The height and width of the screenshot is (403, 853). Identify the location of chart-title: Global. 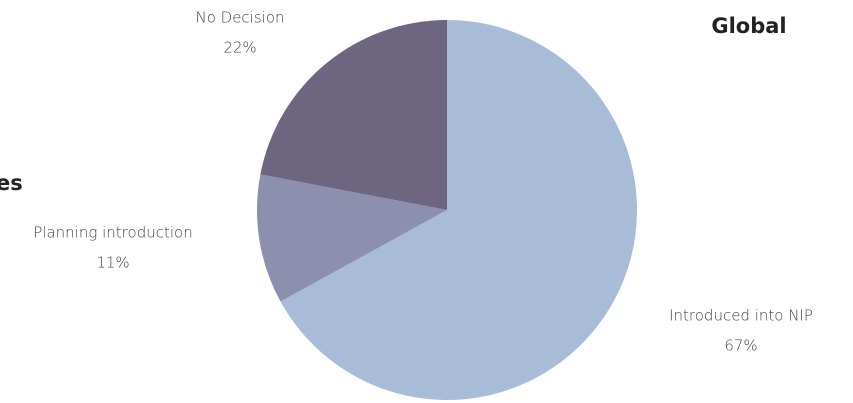
(748, 26).